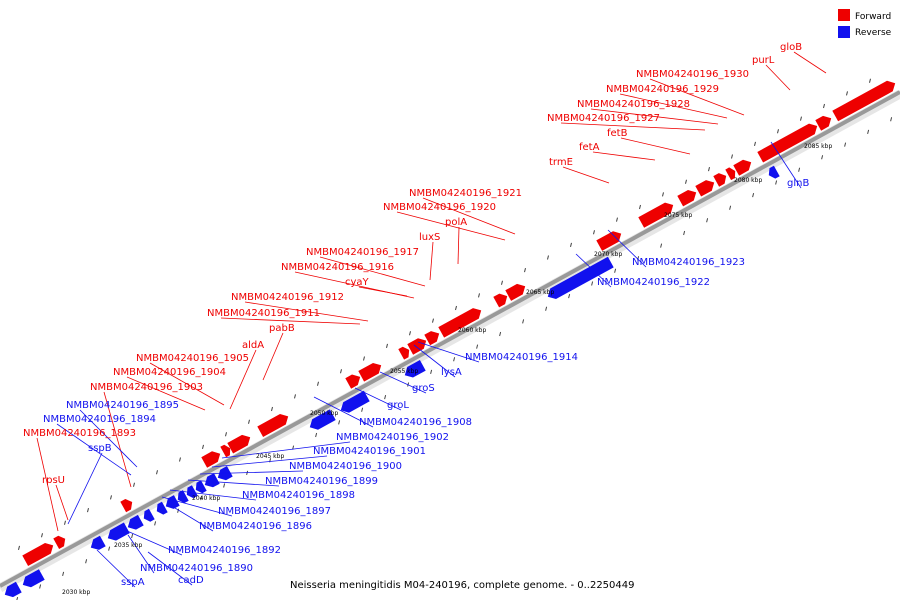 The height and width of the screenshot is (600, 900). Describe the element at coordinates (128, 545) in the screenshot. I see `scale-label: 2035 kbp` at that location.